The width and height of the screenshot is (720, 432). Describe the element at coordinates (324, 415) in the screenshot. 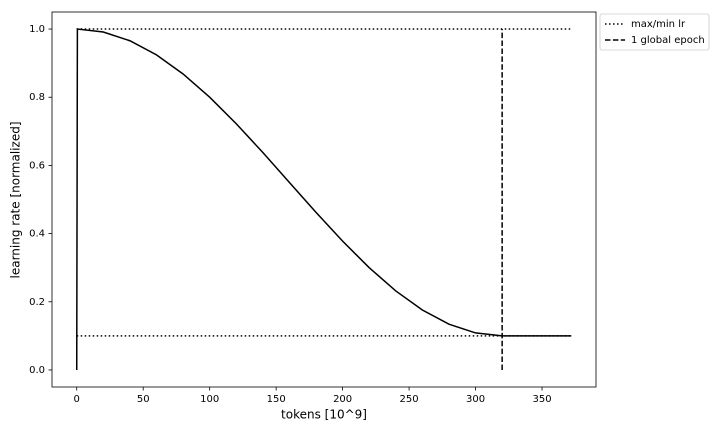

I see `x-axis-label: tokens [10^9]` at that location.